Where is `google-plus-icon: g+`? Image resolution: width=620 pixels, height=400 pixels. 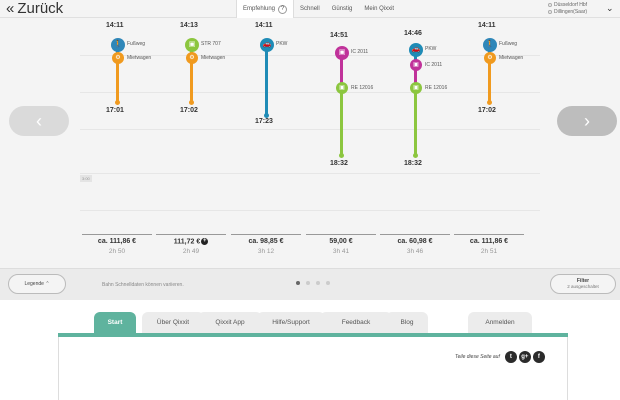 google-plus-icon: g+ is located at coordinates (524, 357).